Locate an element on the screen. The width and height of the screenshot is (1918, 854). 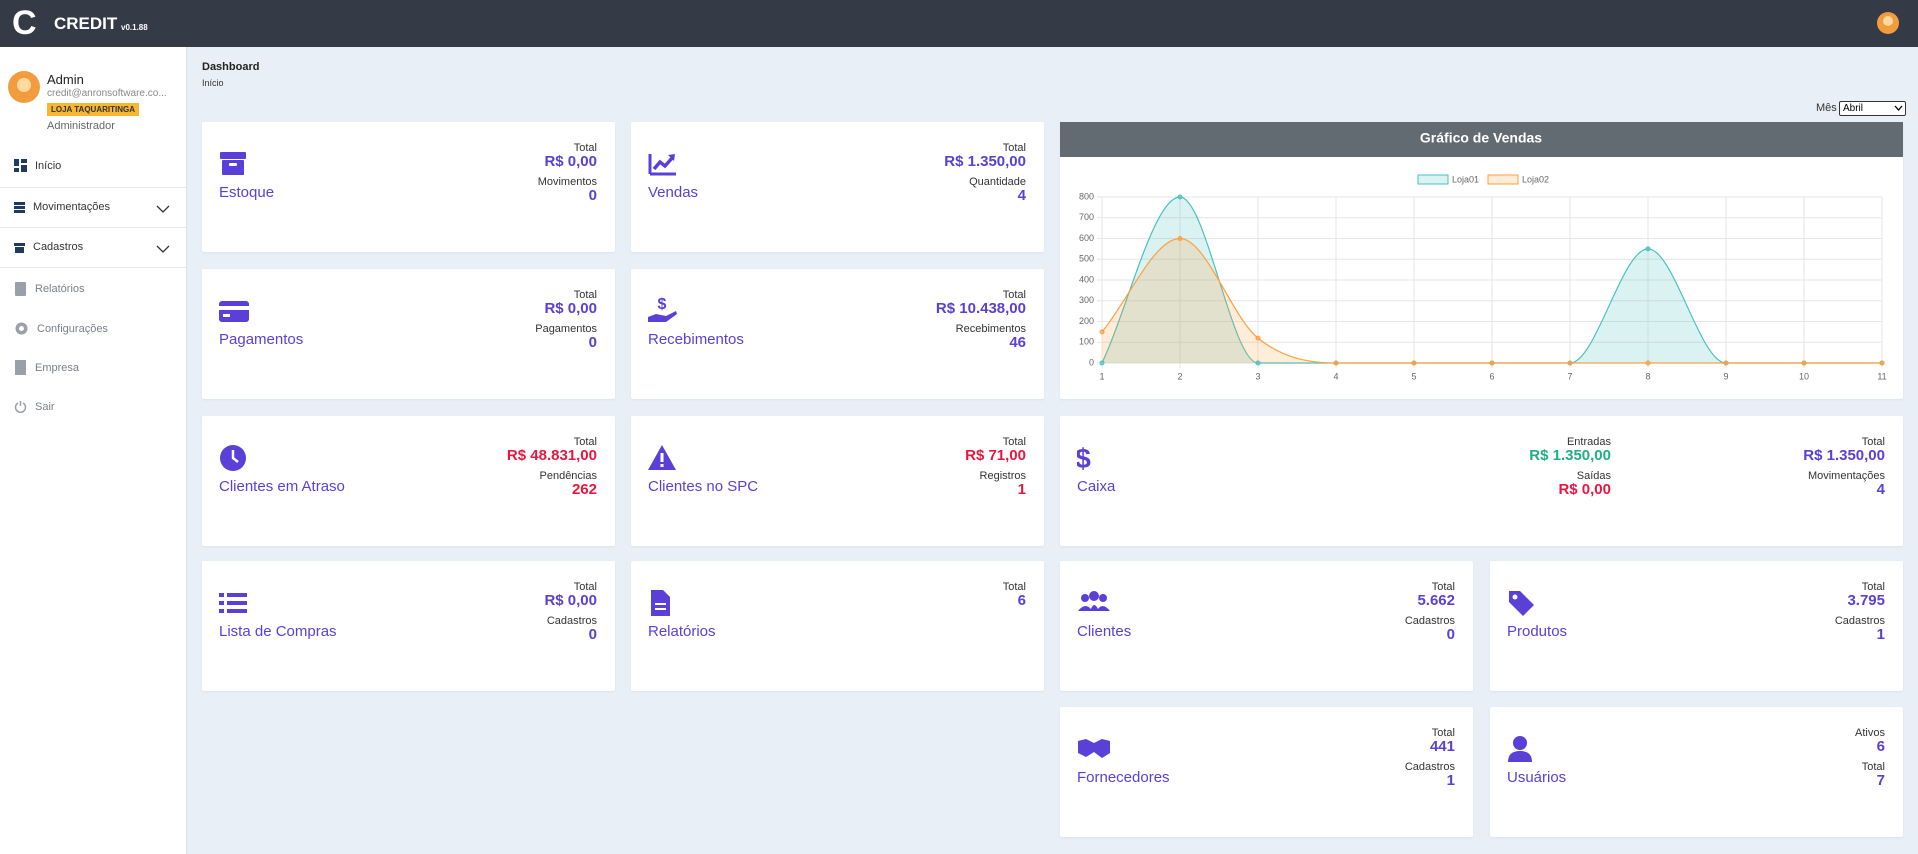
card-title: Relatórios is located at coordinates (682, 631).